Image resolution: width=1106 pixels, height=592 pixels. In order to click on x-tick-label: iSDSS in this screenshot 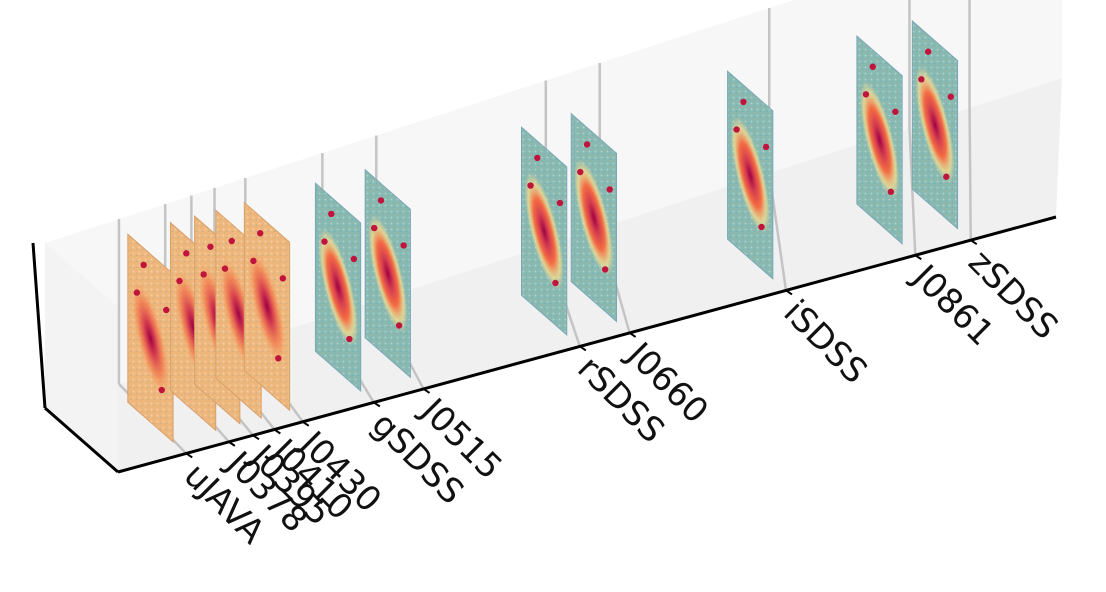, I will do `click(825, 341)`.